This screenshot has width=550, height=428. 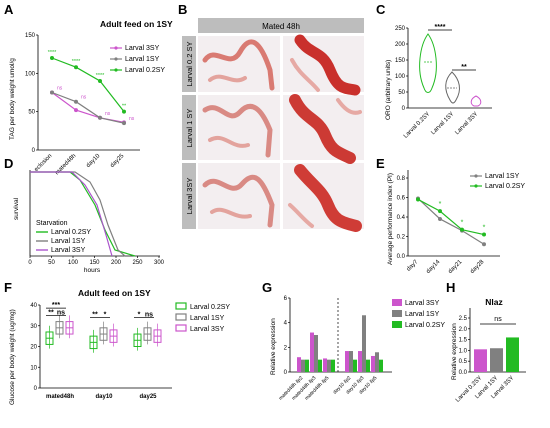 What do you see at coordinates (189, 128) in the screenshot?
I see `panel-b-row-label-2: Larval 1 SY` at bounding box center [189, 128].